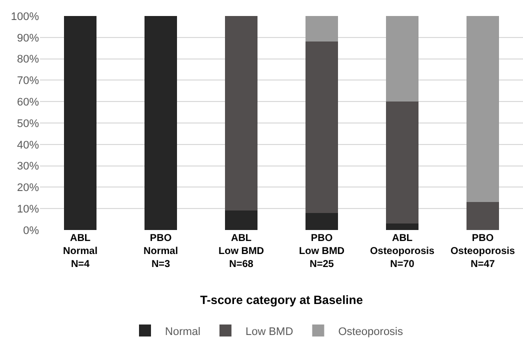 Image resolution: width=523 pixels, height=345 pixels. Describe the element at coordinates (28, 102) in the screenshot. I see `y-tick-label: 60%` at that location.